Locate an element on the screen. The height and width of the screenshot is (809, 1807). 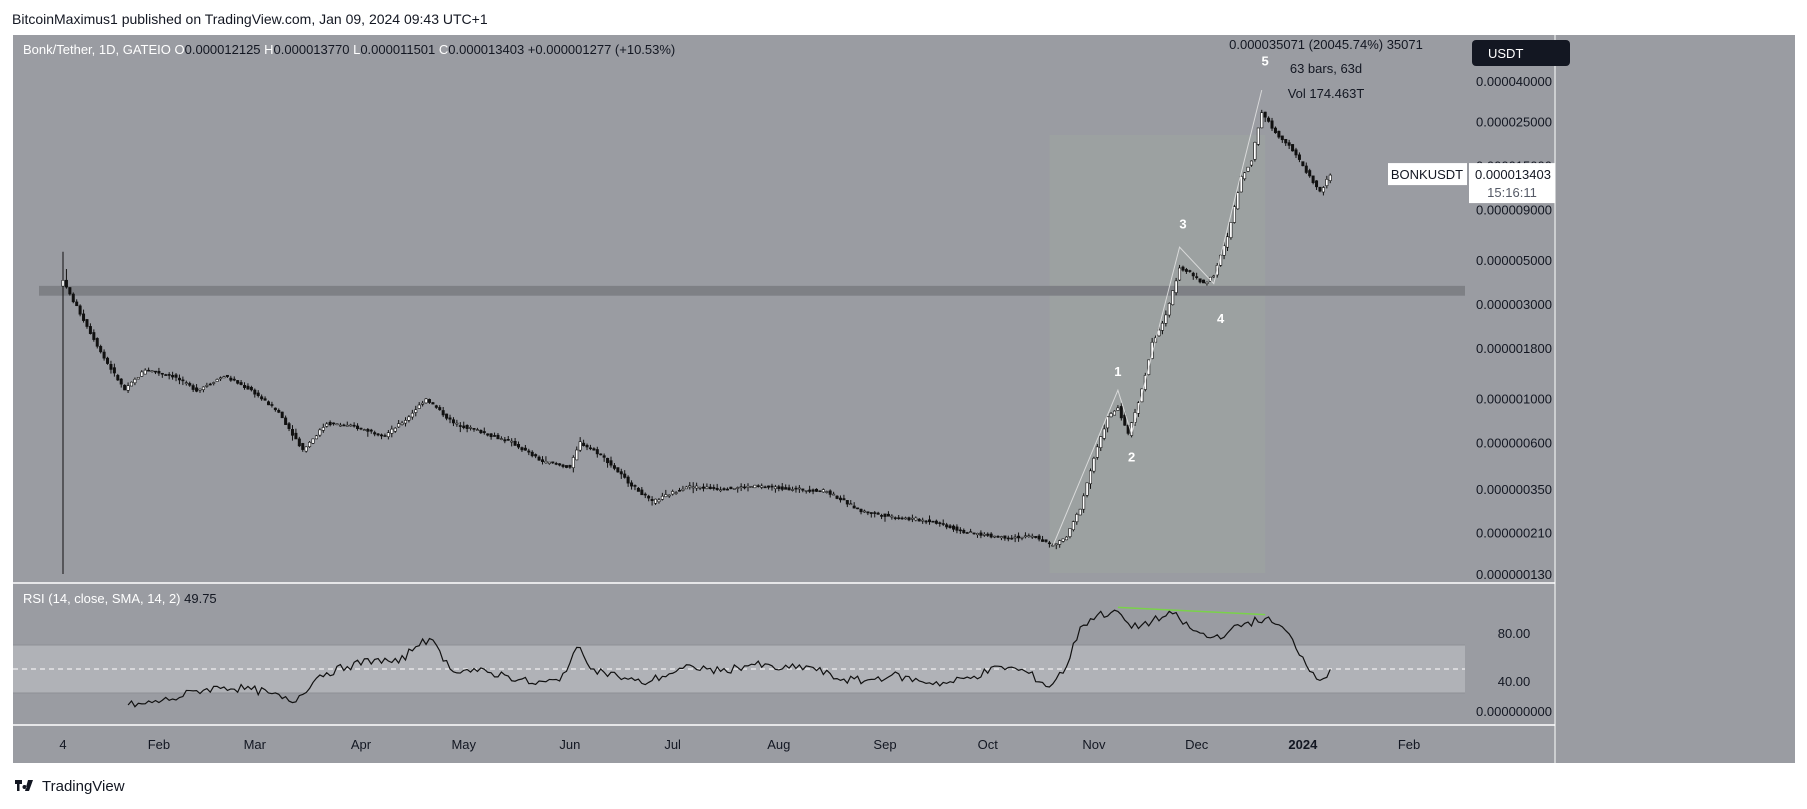
symbol-tag-bg is located at coordinates (1427, 174).